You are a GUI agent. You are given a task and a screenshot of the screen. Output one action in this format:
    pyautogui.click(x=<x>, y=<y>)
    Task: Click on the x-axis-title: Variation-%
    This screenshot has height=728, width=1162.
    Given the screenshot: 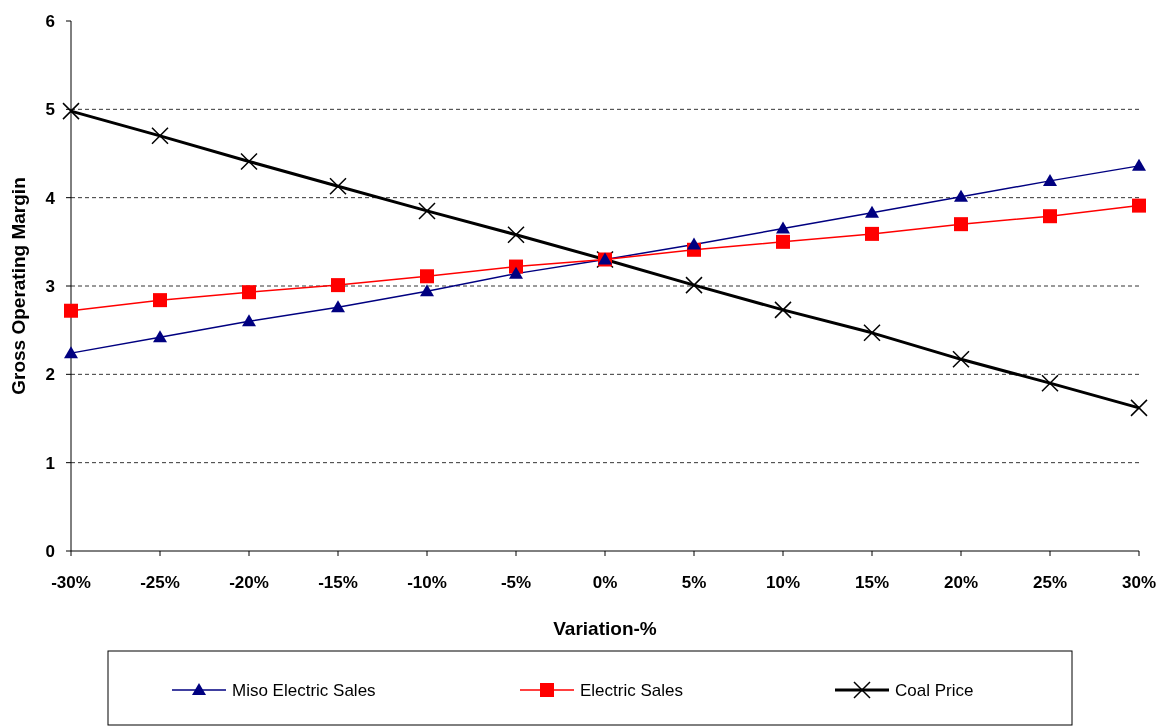 What is the action you would take?
    pyautogui.click(x=605, y=628)
    